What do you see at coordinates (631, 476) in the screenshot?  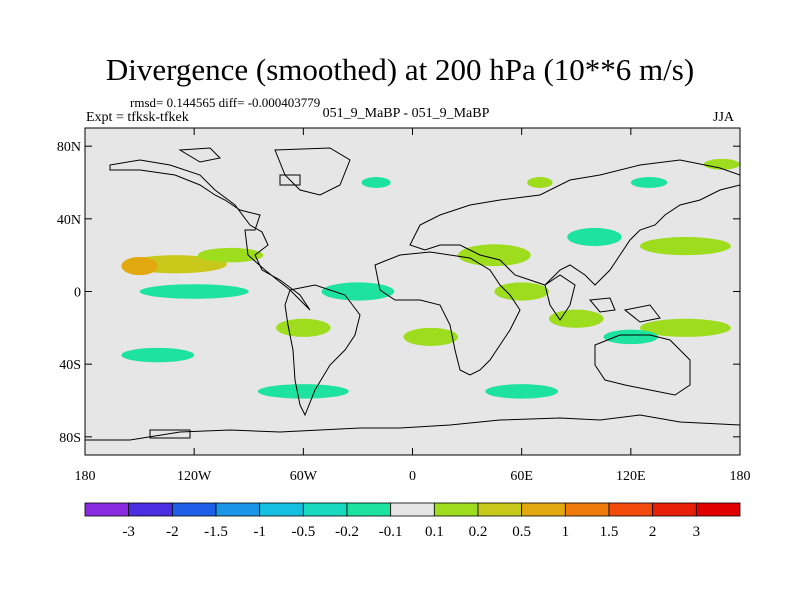 I see `x-tick-label: 120E` at bounding box center [631, 476].